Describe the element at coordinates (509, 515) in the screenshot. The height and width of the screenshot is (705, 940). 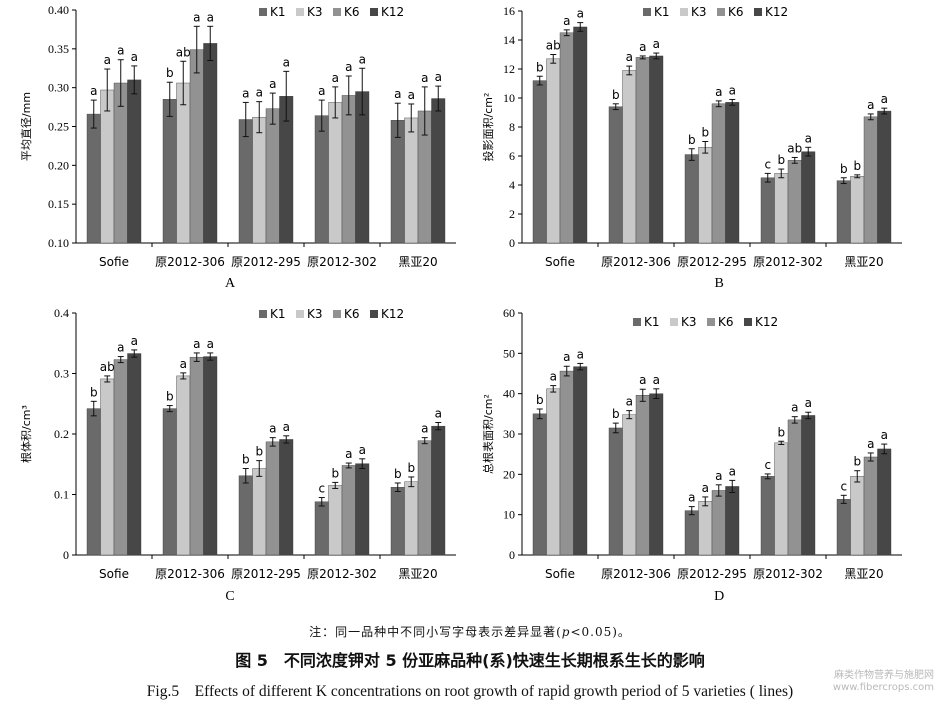
I see `y-tick-label: 10` at that location.